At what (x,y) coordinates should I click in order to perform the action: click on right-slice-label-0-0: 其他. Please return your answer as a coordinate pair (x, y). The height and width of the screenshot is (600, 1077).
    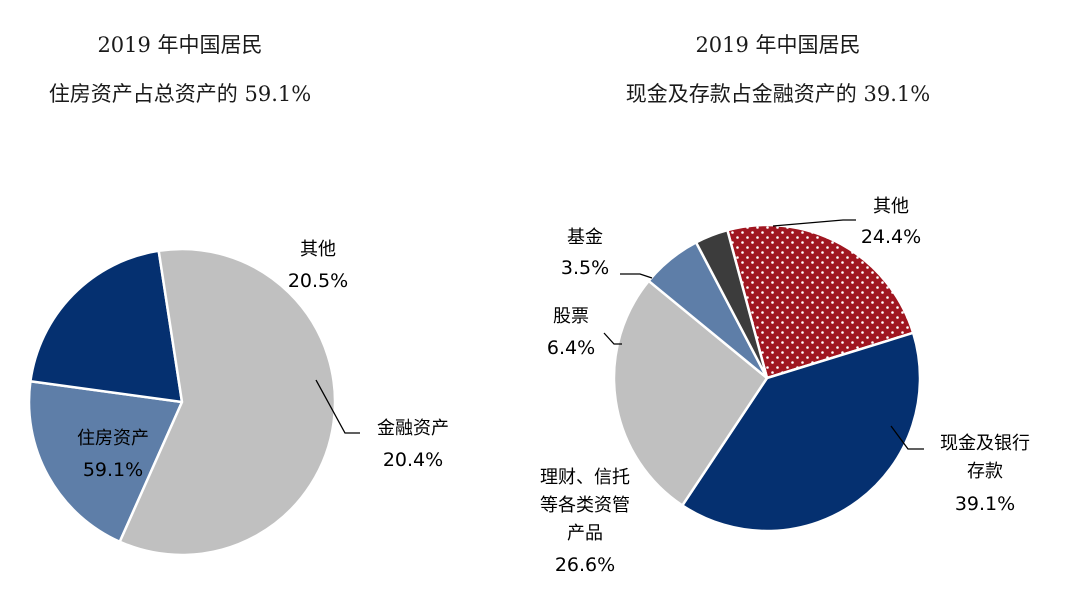
    Looking at the image, I should click on (891, 206).